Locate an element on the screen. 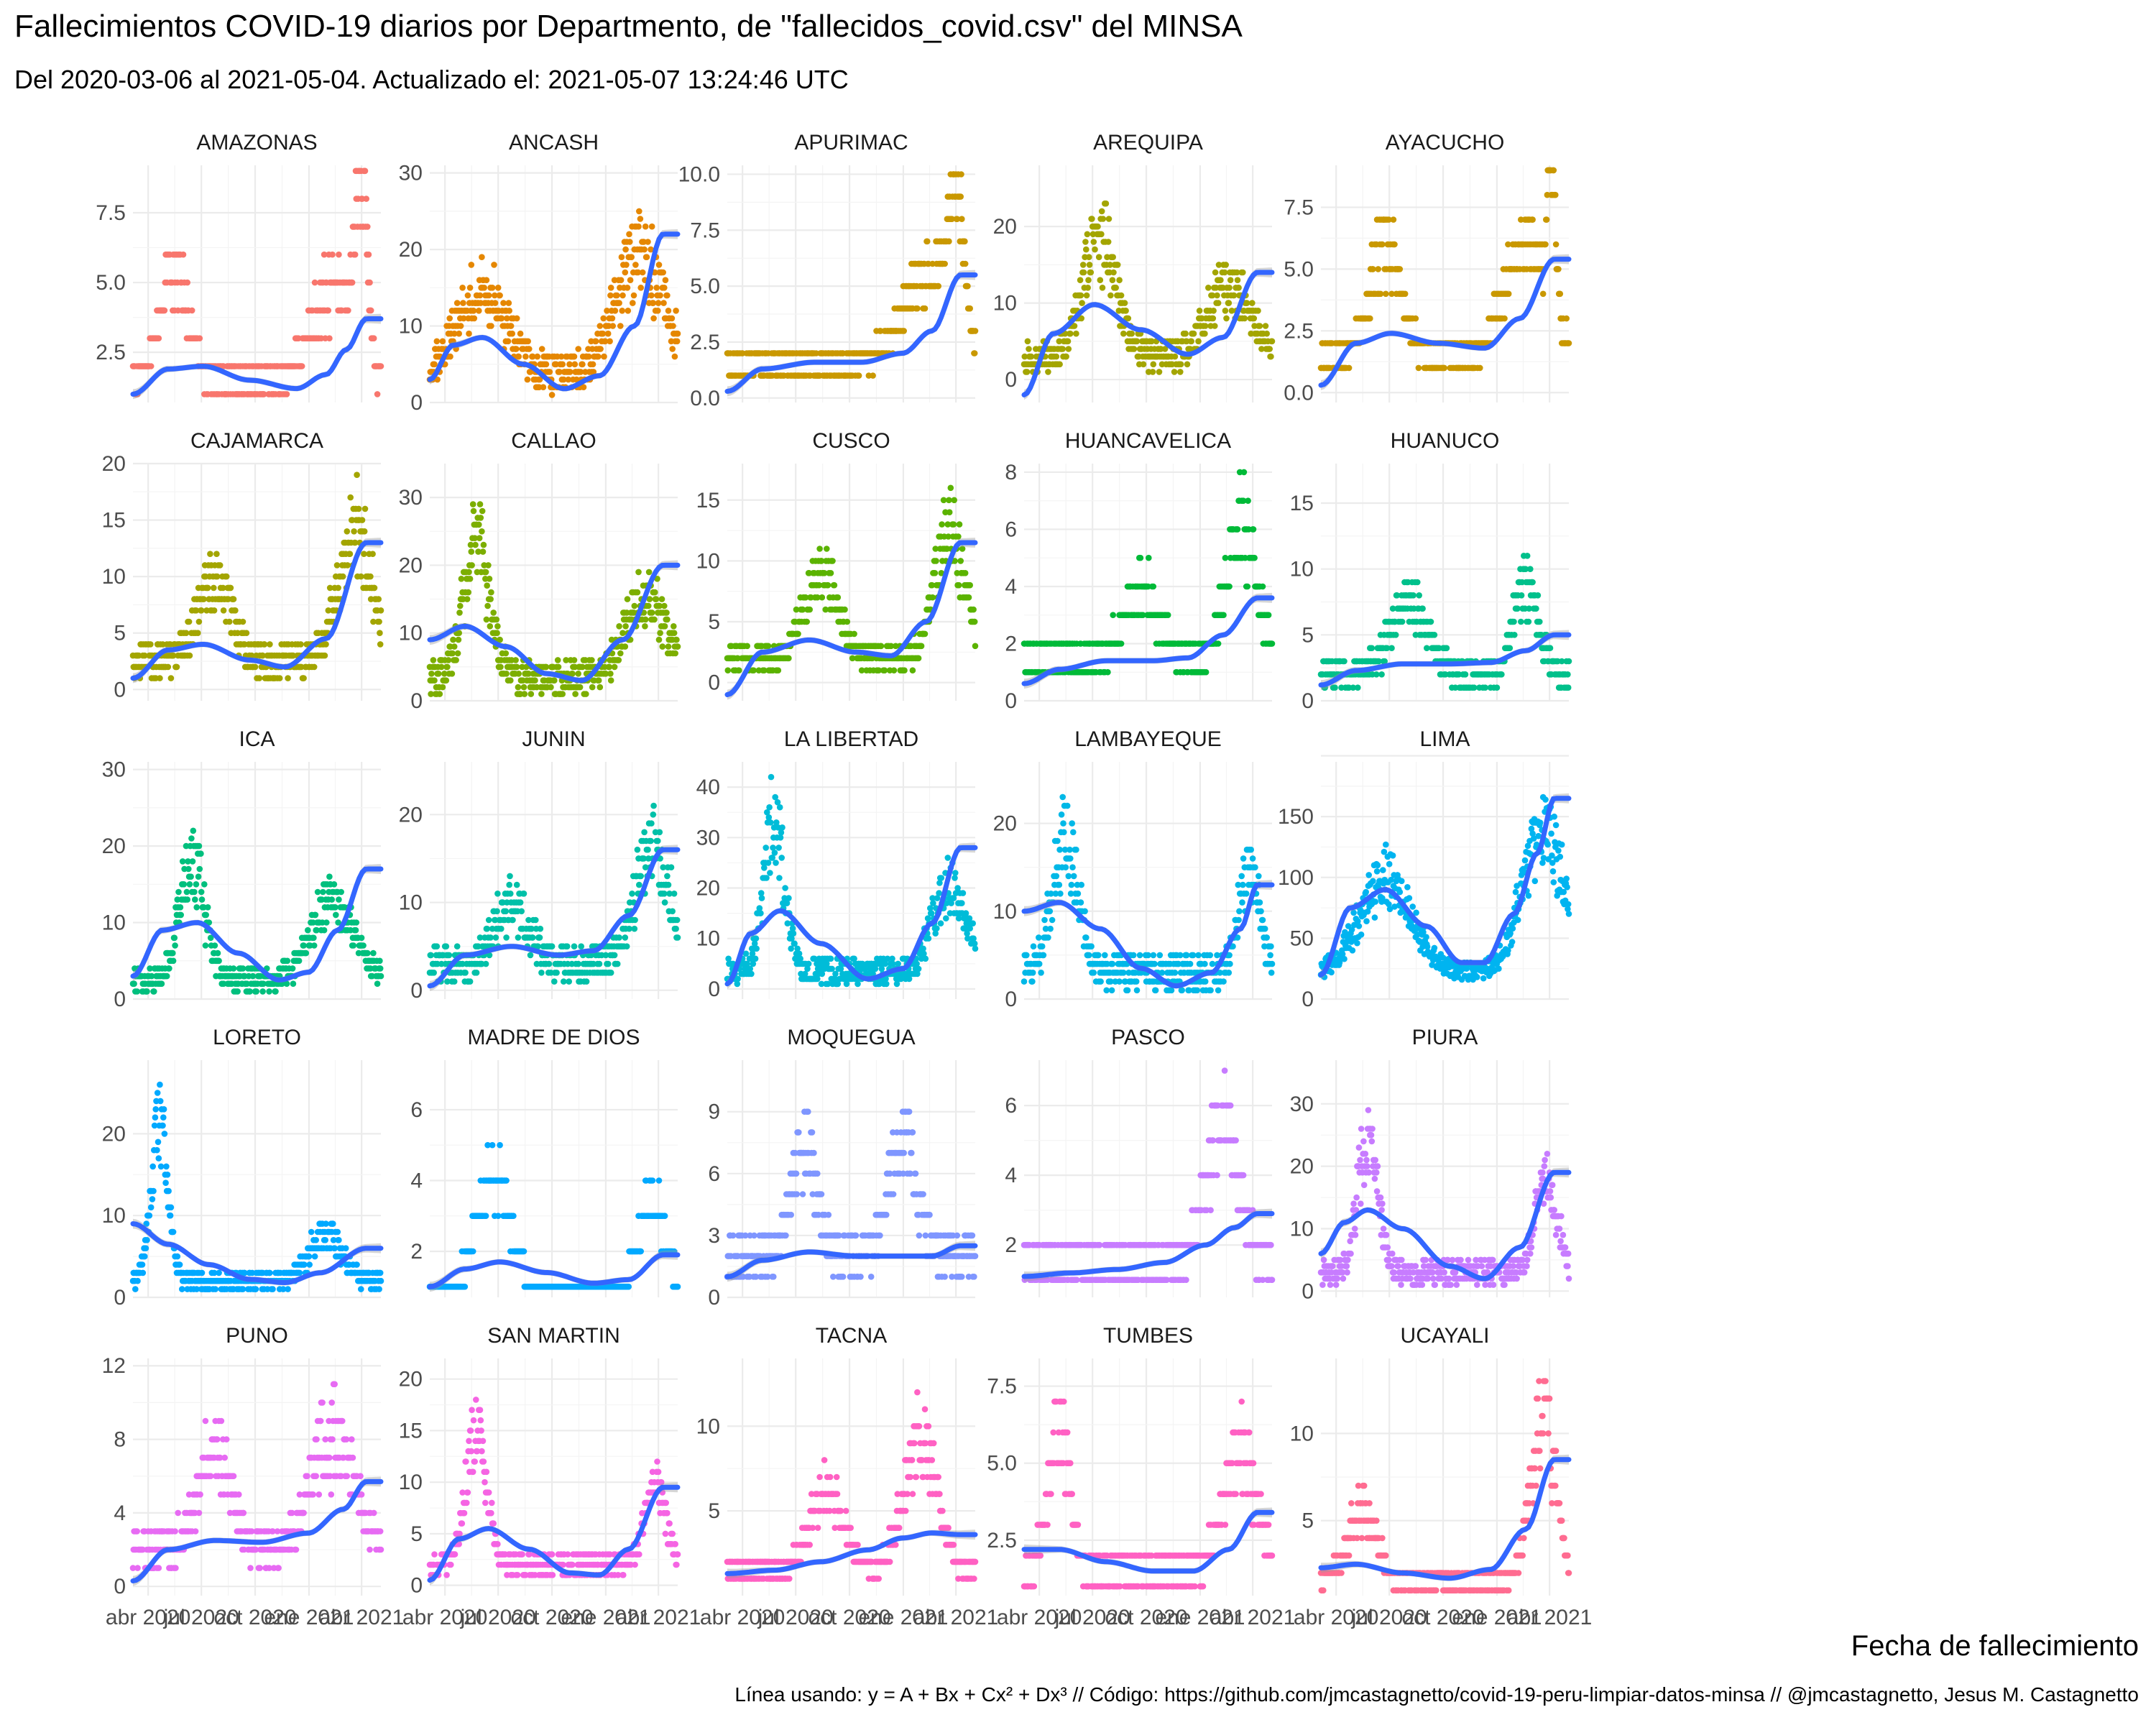 This screenshot has height=1725, width=2156. y-tick-label: 2 is located at coordinates (1011, 644).